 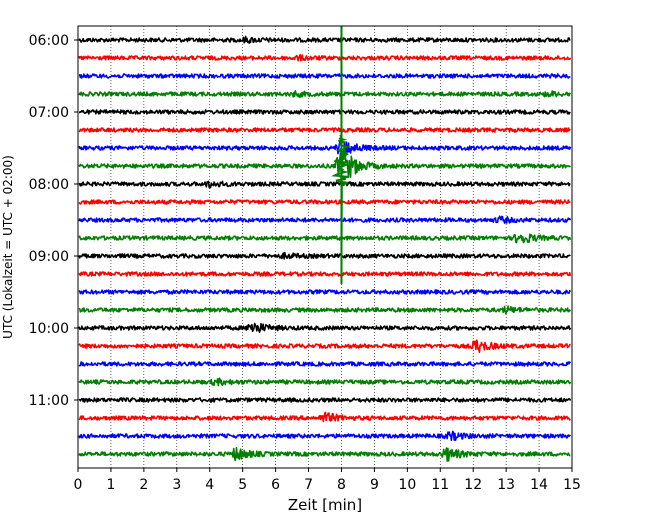 I want to click on x-tick-label: 0, so click(x=78, y=485).